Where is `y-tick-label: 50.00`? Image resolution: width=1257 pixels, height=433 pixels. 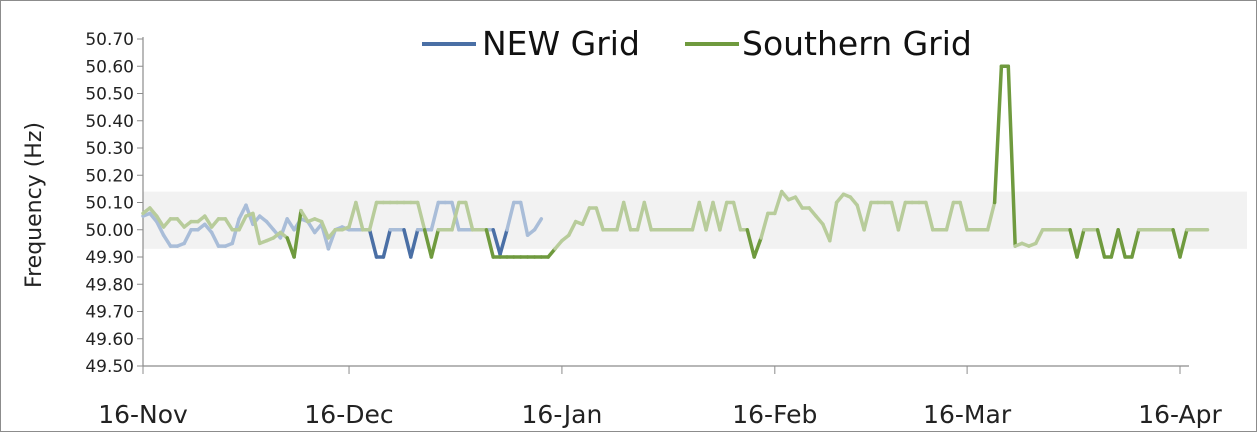
y-tick-label: 50.00 is located at coordinates (109, 231).